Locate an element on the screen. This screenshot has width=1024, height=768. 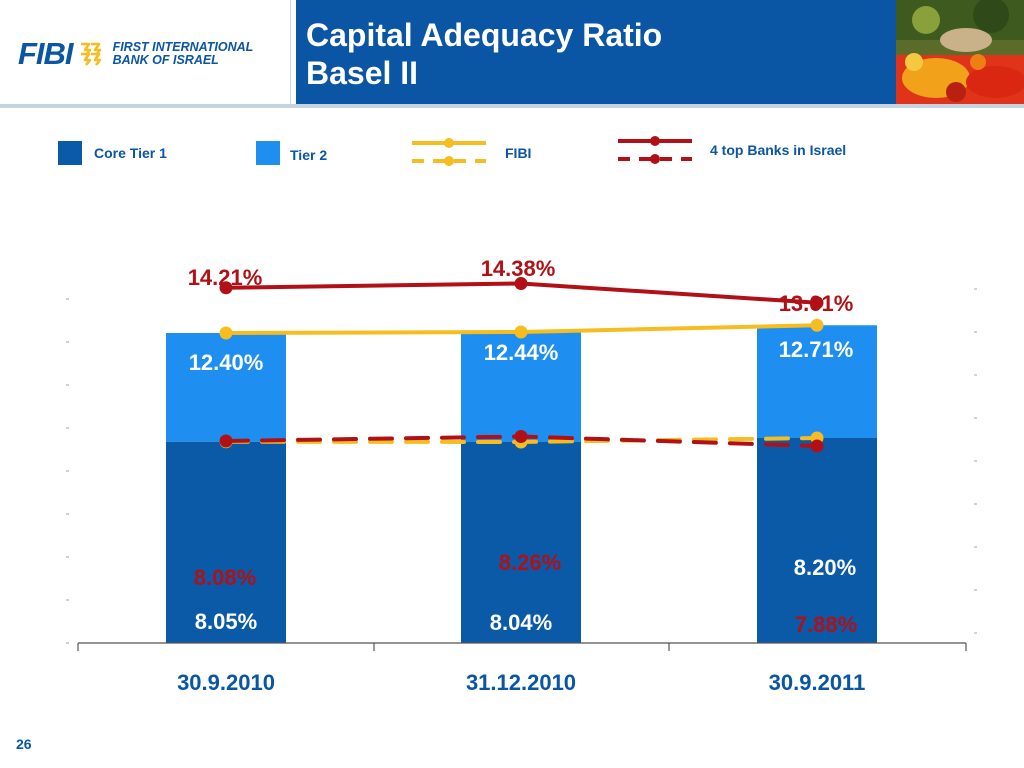
fibi-core-label: 8.05% is located at coordinates (226, 621).